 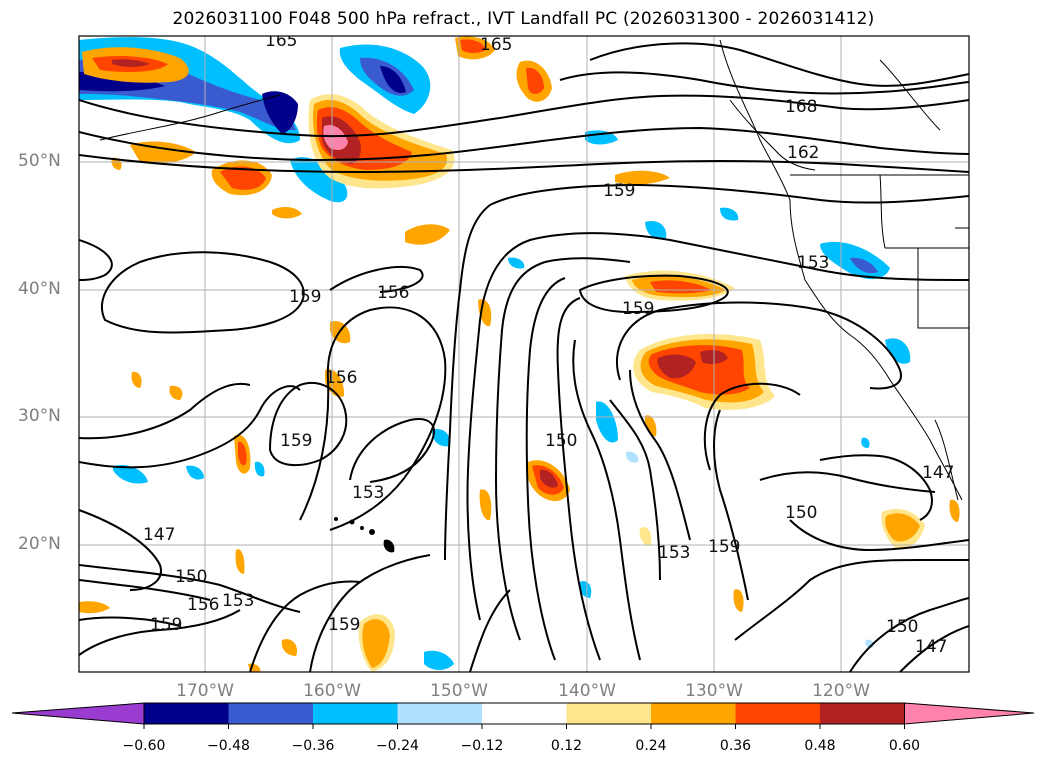 What do you see at coordinates (651, 746) in the screenshot?
I see `colorbar-tick-label: 0.24` at bounding box center [651, 746].